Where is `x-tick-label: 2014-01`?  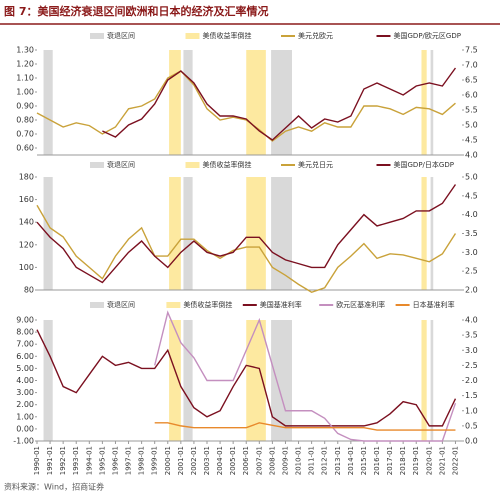 x-tick-label: 2014-01 is located at coordinates (351, 460).